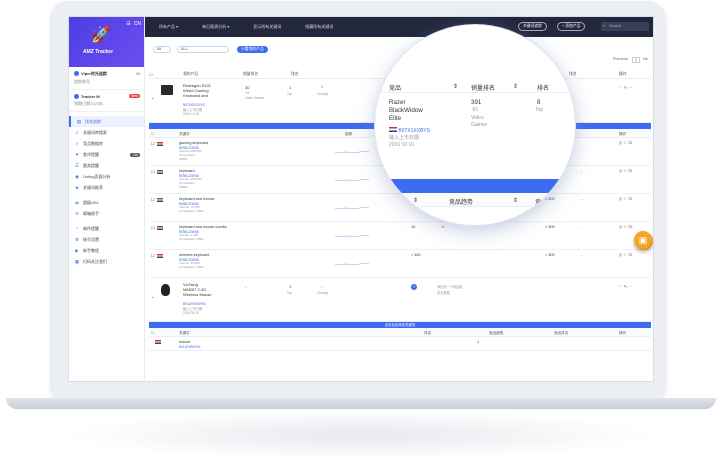 The image size is (722, 474). Describe the element at coordinates (162, 49) in the screenshot. I see `filter-select-all: All` at that location.